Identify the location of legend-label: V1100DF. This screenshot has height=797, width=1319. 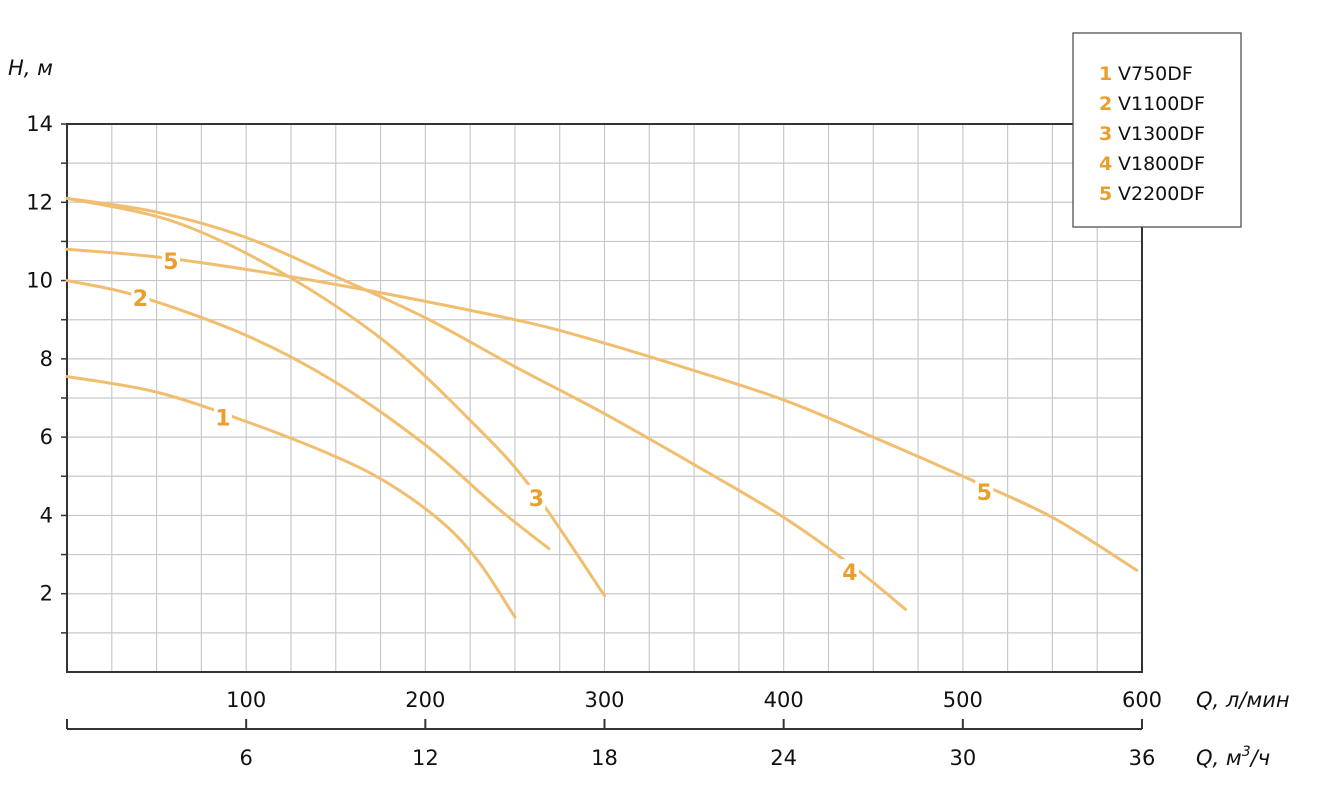
(1161, 104).